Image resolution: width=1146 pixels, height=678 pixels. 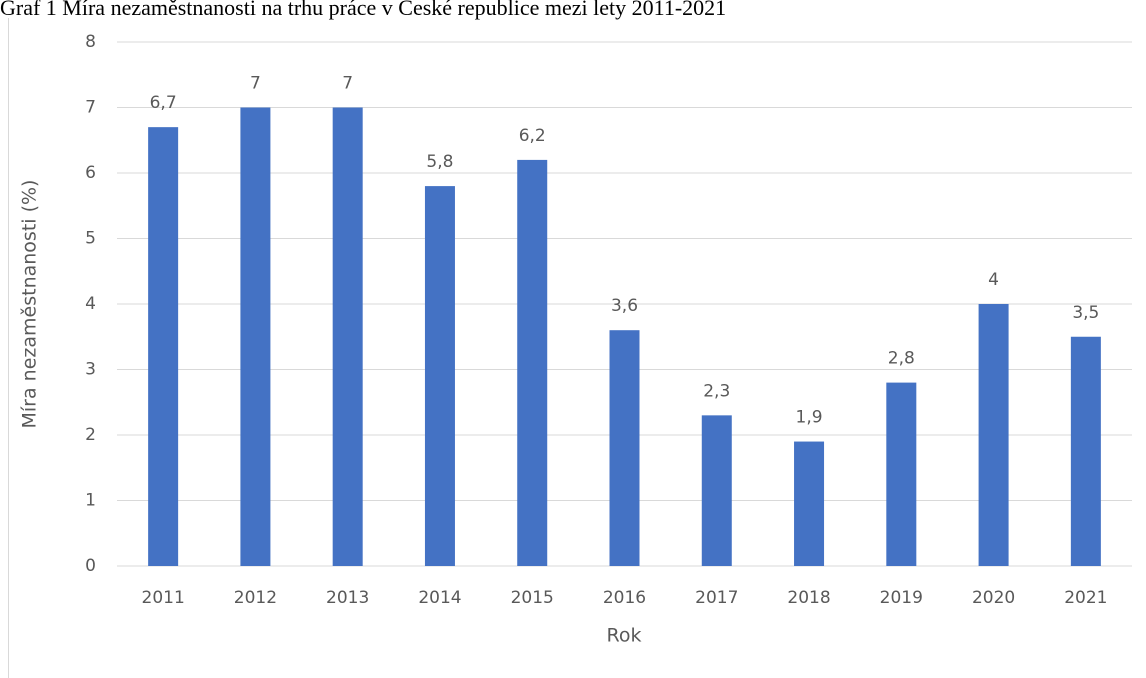 I want to click on x-tick-label: 2019, so click(x=901, y=598).